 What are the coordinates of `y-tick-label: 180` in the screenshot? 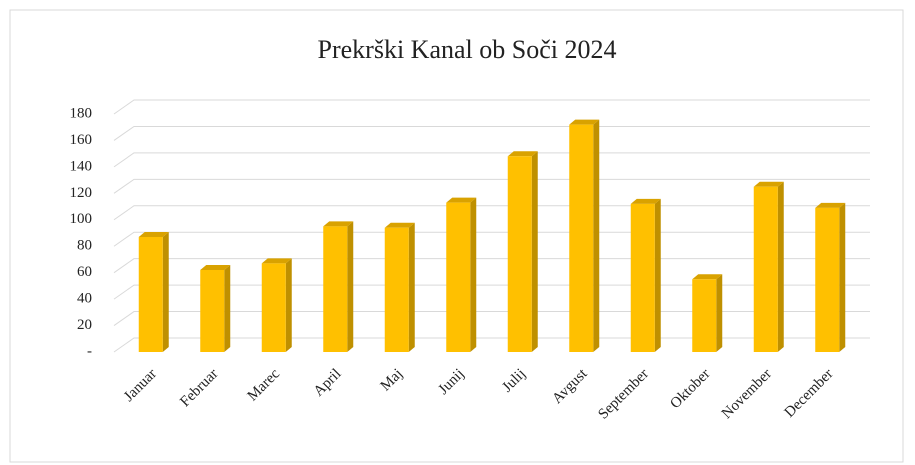 It's located at (81, 113).